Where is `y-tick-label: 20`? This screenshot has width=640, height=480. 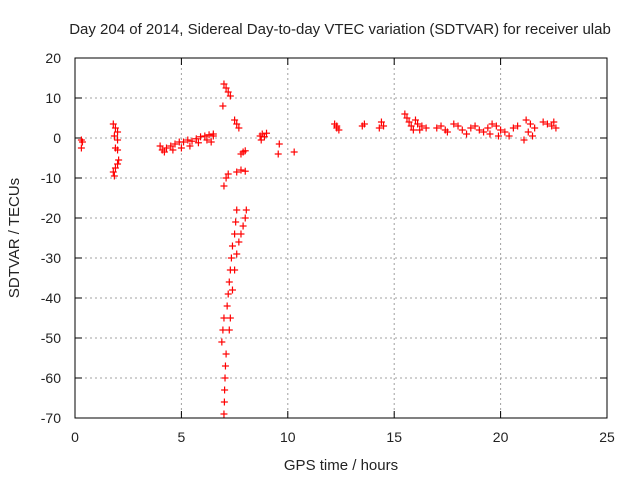
y-tick-label: 20 is located at coordinates (53, 58).